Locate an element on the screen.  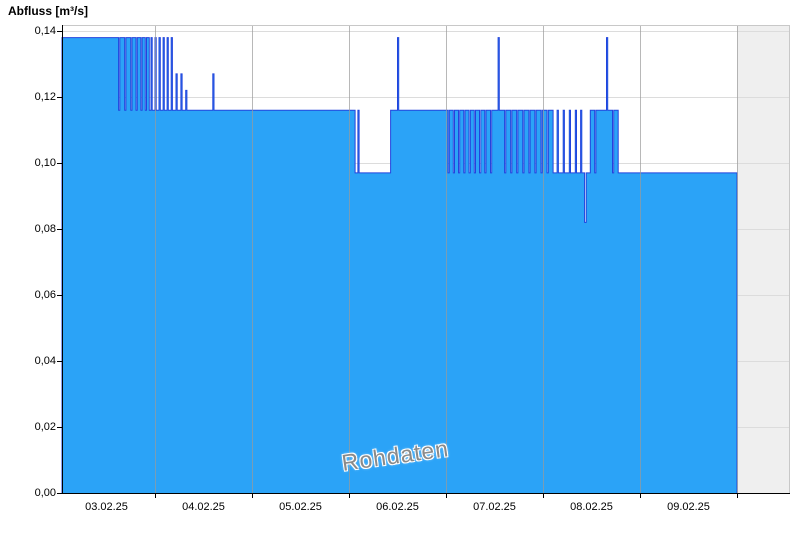
x-tick-label: 04.02.25 is located at coordinates (203, 507).